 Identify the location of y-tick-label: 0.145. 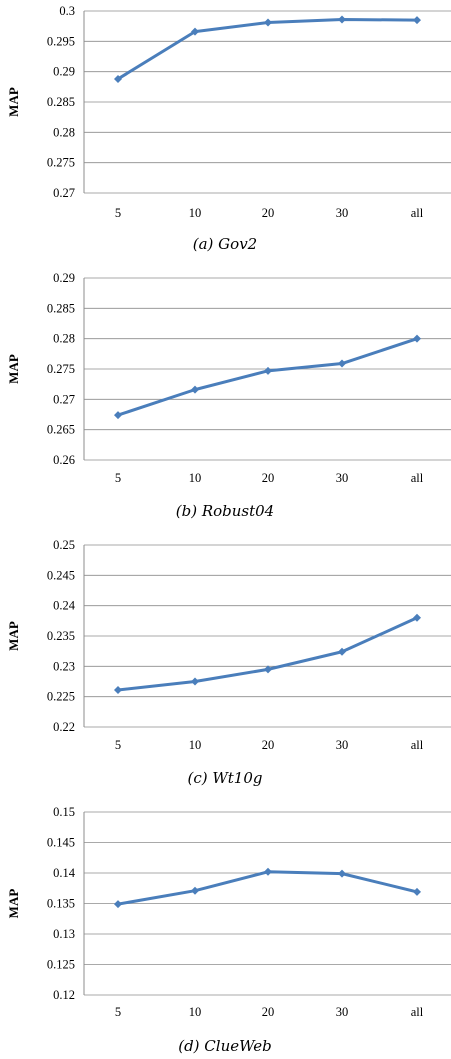
(61, 843).